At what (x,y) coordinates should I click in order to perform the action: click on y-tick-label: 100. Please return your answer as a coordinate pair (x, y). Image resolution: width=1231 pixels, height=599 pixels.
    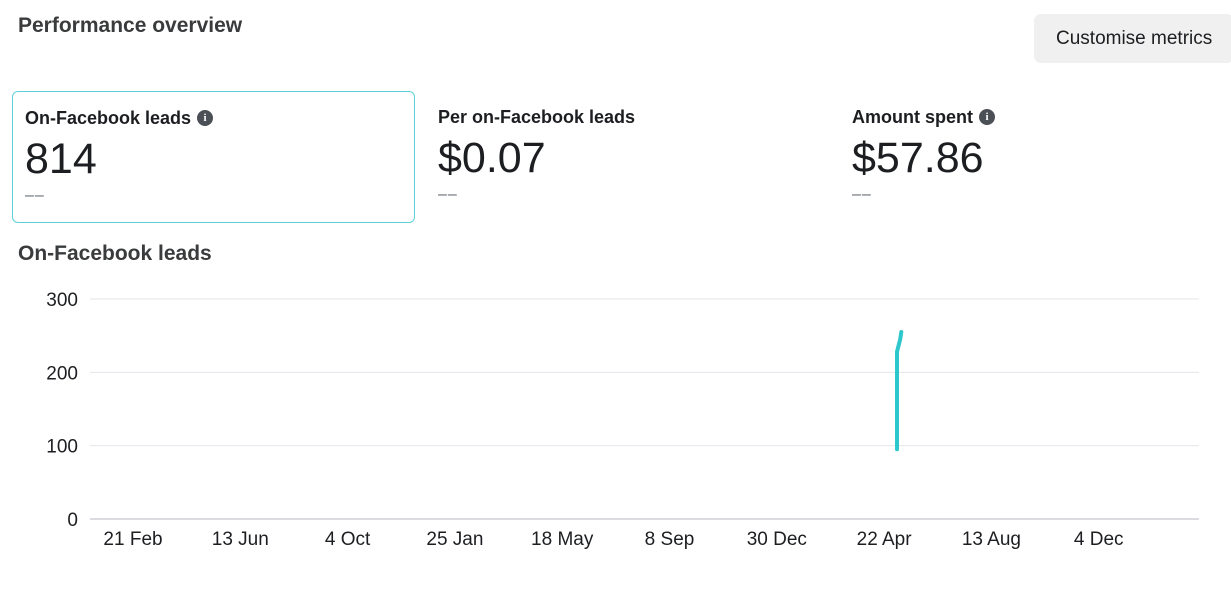
    Looking at the image, I should click on (62, 447).